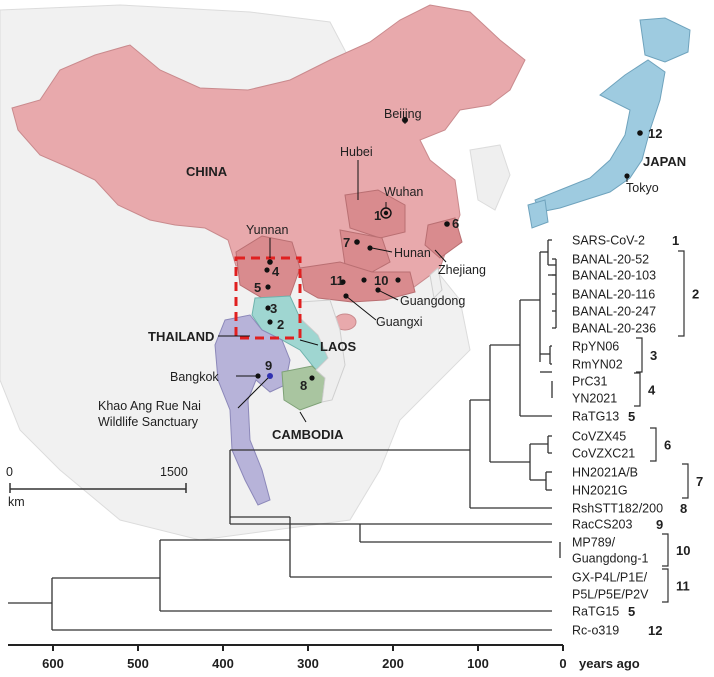 The image size is (714, 677). I want to click on label-hubei: Hubei, so click(356, 152).